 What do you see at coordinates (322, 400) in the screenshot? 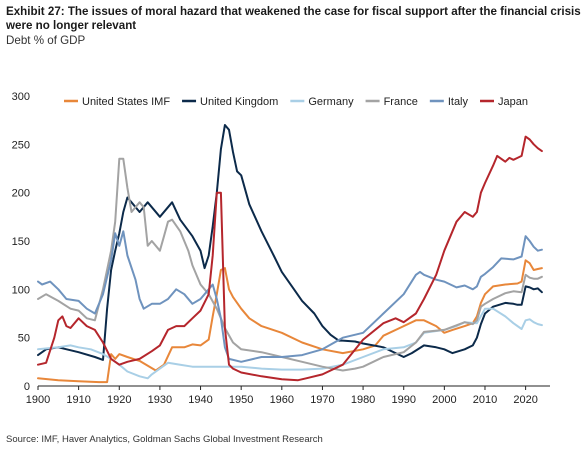
I see `x-tick-label: 1970` at bounding box center [322, 400].